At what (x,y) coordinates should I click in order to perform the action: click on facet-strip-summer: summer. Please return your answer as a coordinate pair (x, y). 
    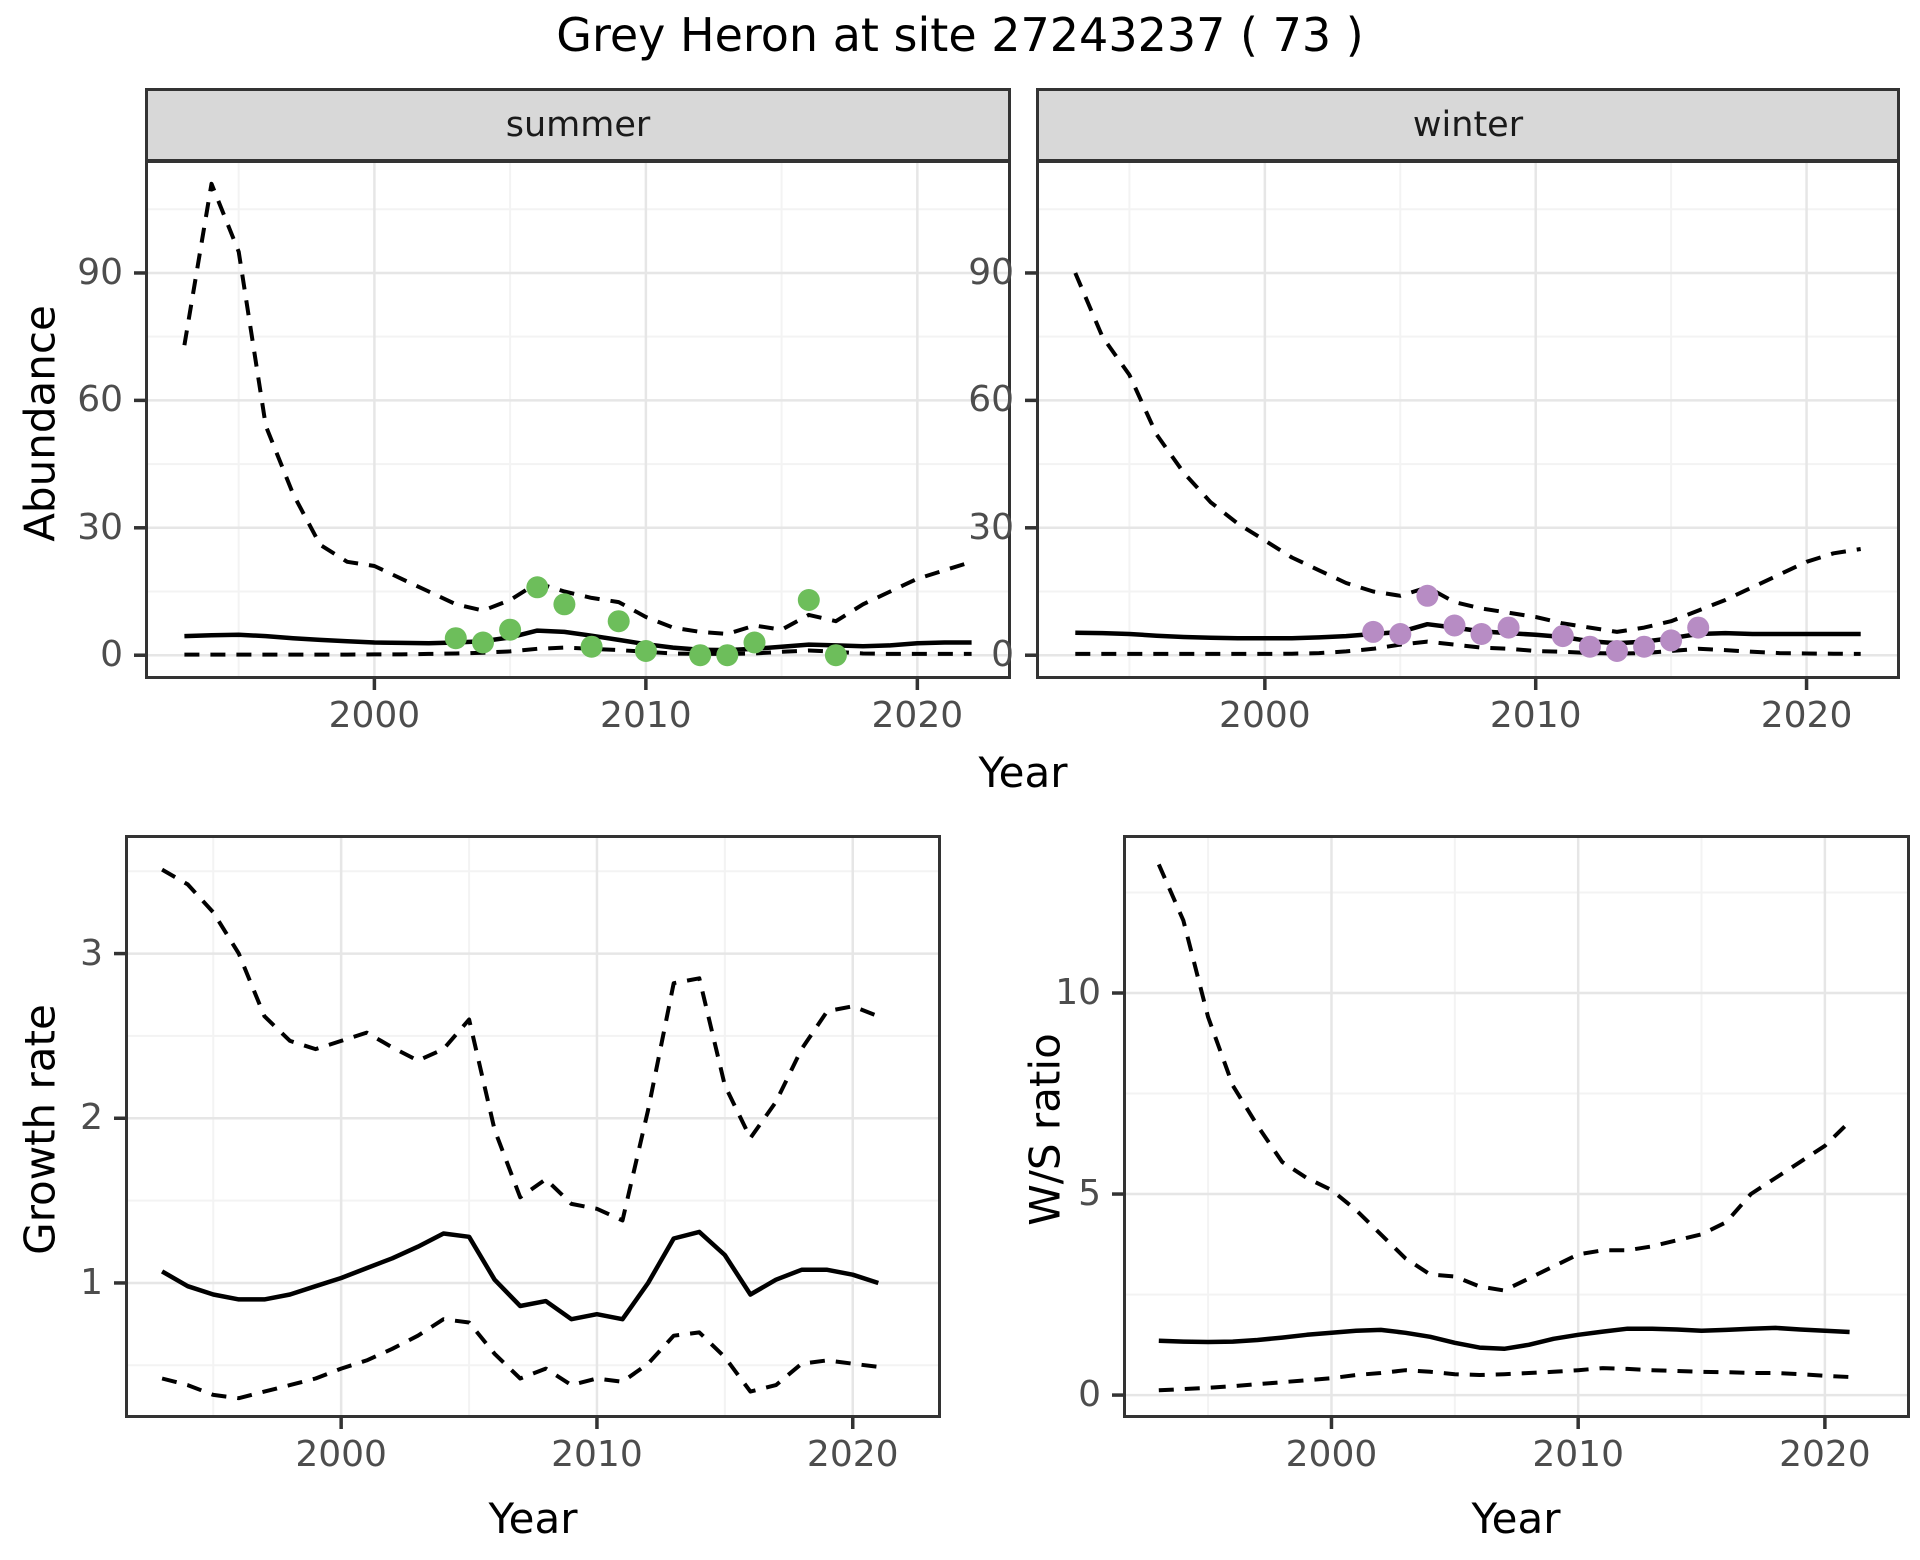
    Looking at the image, I should click on (578, 125).